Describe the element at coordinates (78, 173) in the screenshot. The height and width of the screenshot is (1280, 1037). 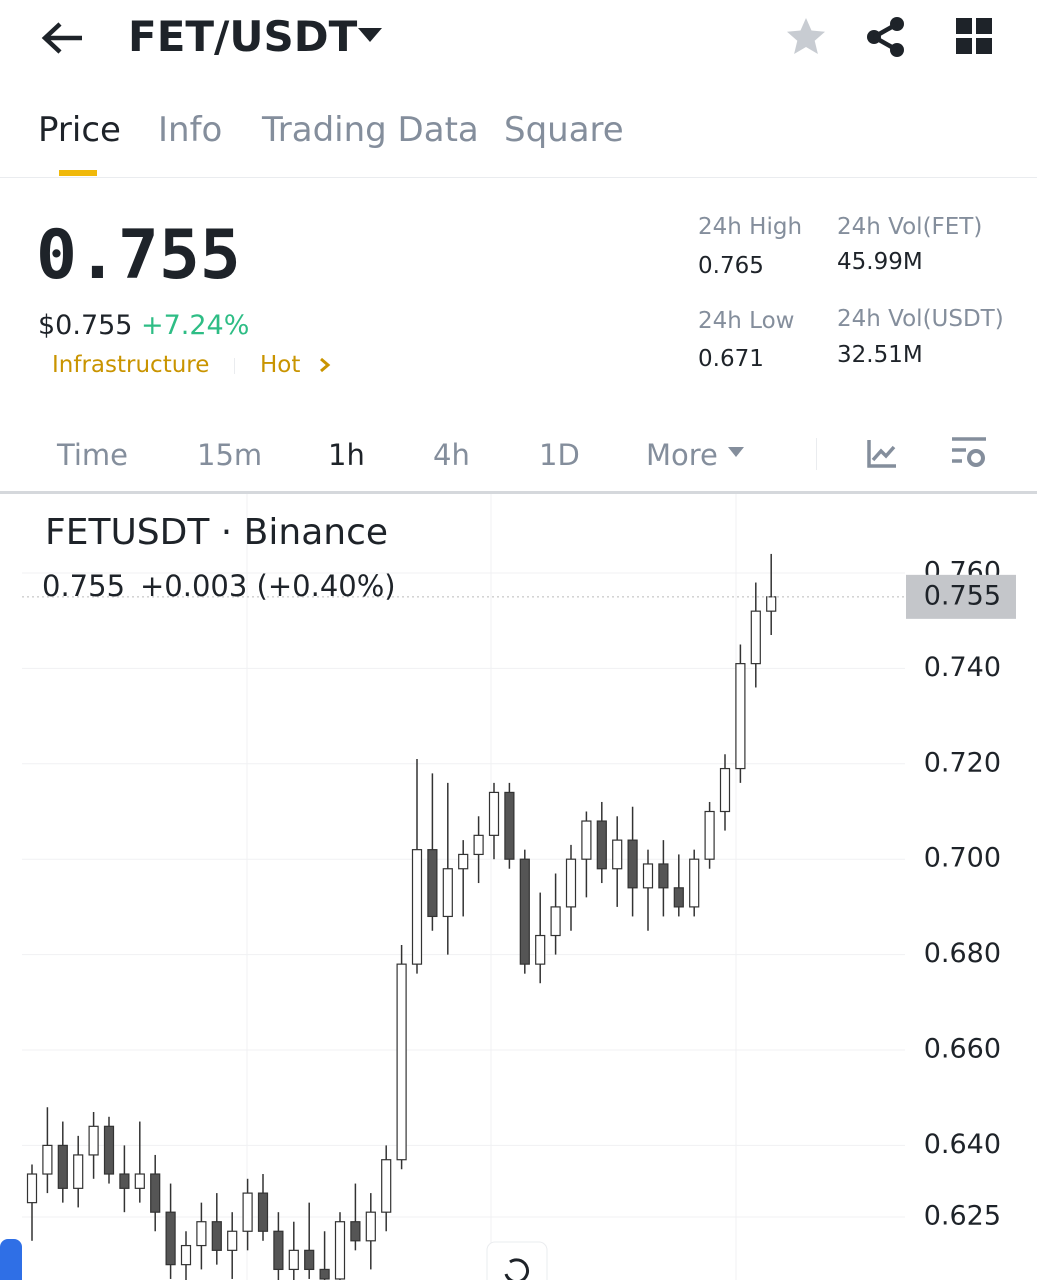
I see `tab-indicator` at that location.